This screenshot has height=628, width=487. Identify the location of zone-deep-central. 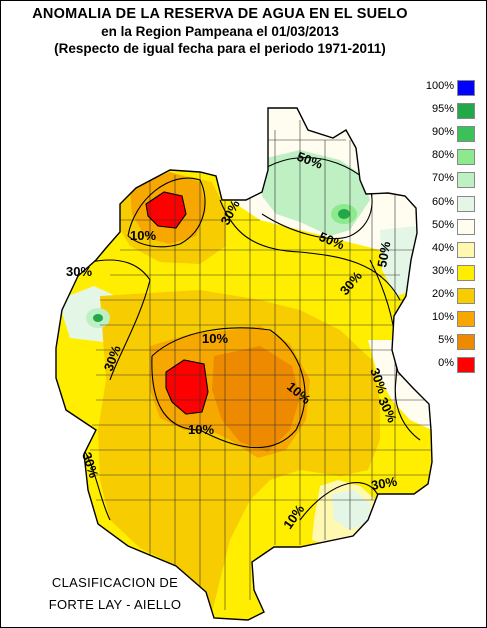
(256, 399).